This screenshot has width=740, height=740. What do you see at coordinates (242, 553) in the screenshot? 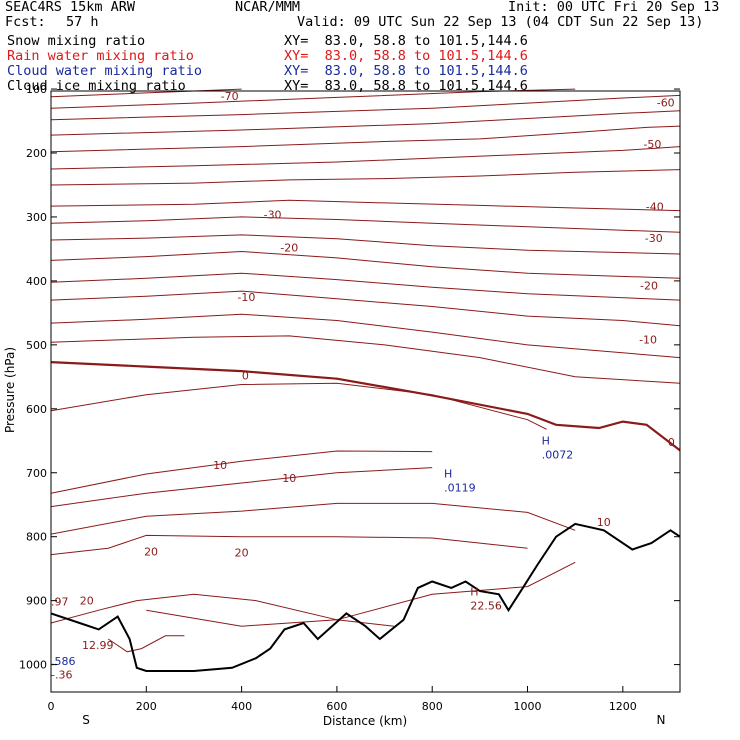
I see `contour-label-16: 20` at bounding box center [242, 553].